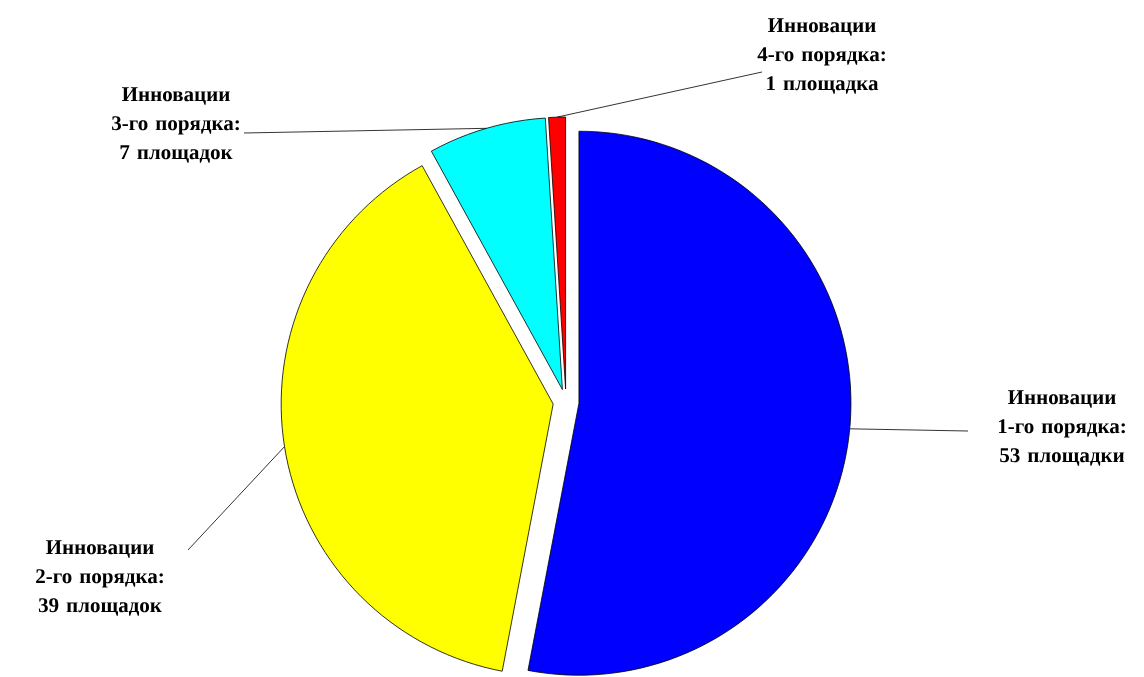 This screenshot has width=1144, height=677. What do you see at coordinates (1061, 428) in the screenshot?
I see `slice-label: Инновации 1-го порядка: 53 площадки` at bounding box center [1061, 428].